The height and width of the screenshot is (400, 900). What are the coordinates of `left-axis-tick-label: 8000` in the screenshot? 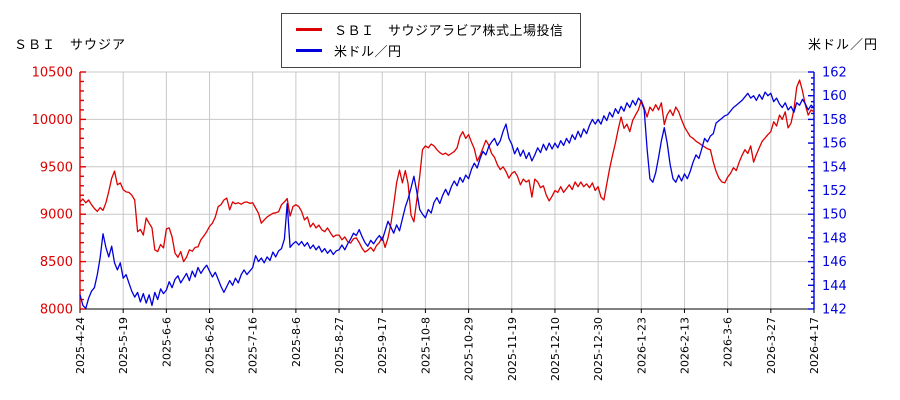 It's located at (56, 310).